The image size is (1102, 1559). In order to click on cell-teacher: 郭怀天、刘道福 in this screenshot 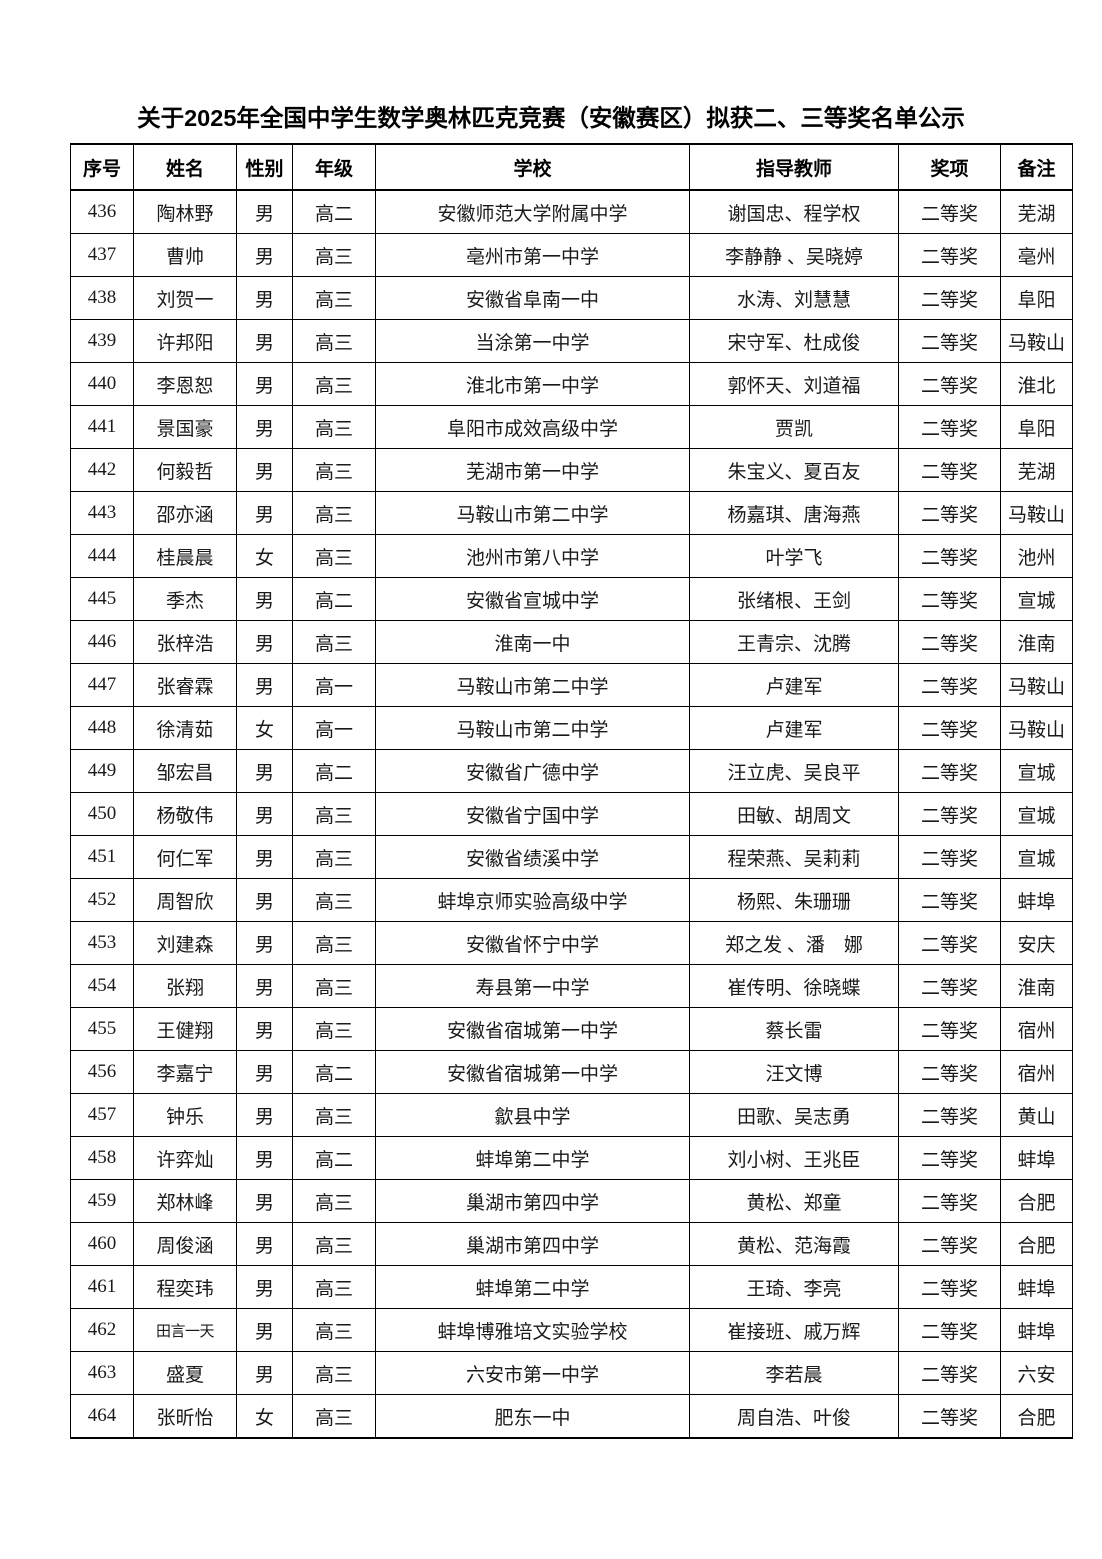, I will do `click(794, 384)`.